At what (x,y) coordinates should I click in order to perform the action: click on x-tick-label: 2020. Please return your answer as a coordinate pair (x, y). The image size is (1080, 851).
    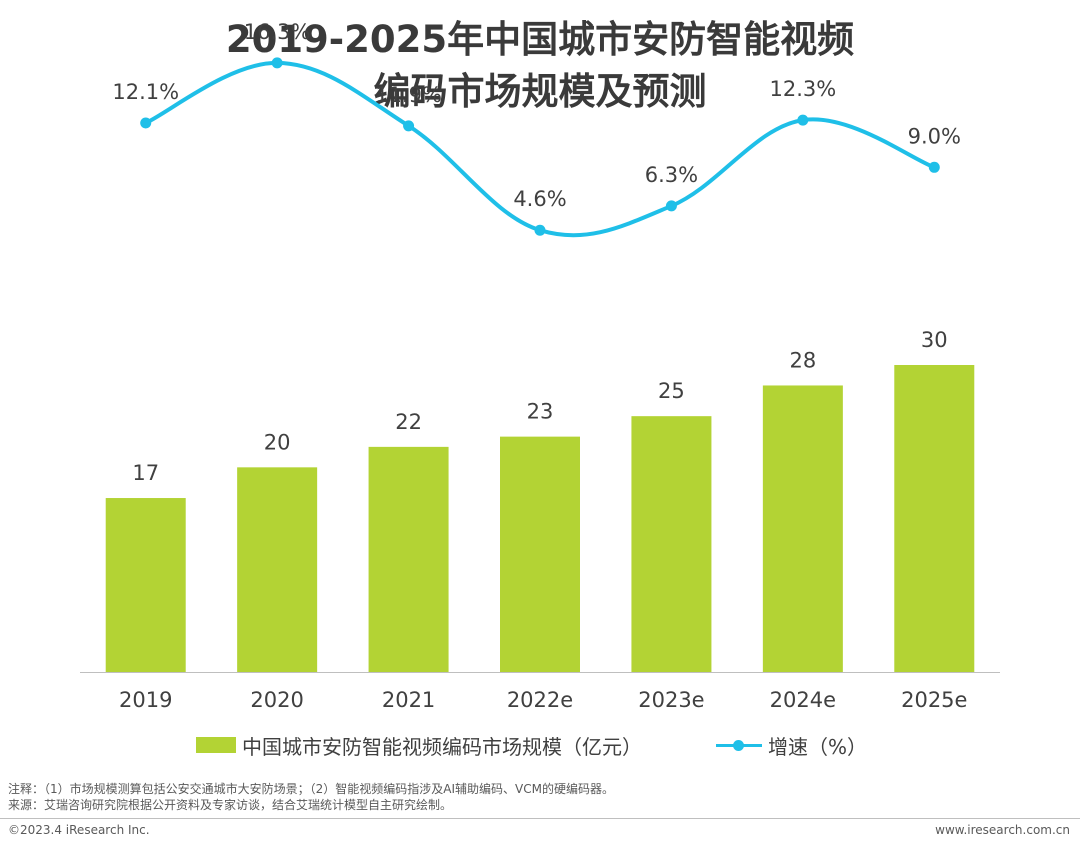
    Looking at the image, I should click on (276, 700).